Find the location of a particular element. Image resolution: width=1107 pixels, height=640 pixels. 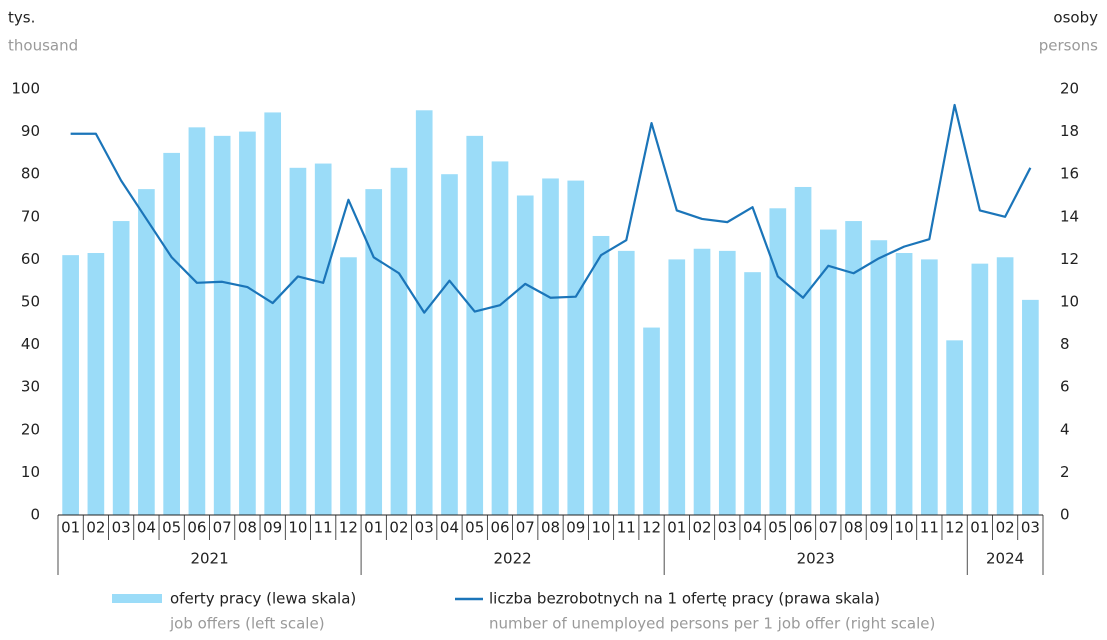

y-tick-label: 40 is located at coordinates (30, 344).